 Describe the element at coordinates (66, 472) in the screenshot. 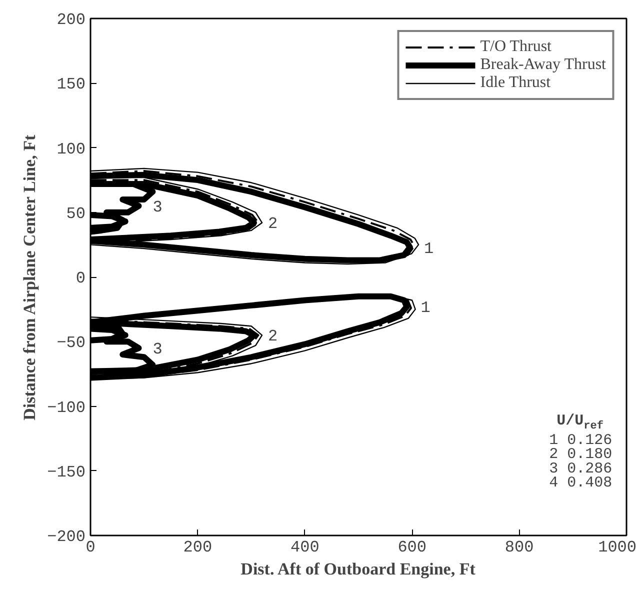

I see `y-tick-label: −150` at that location.